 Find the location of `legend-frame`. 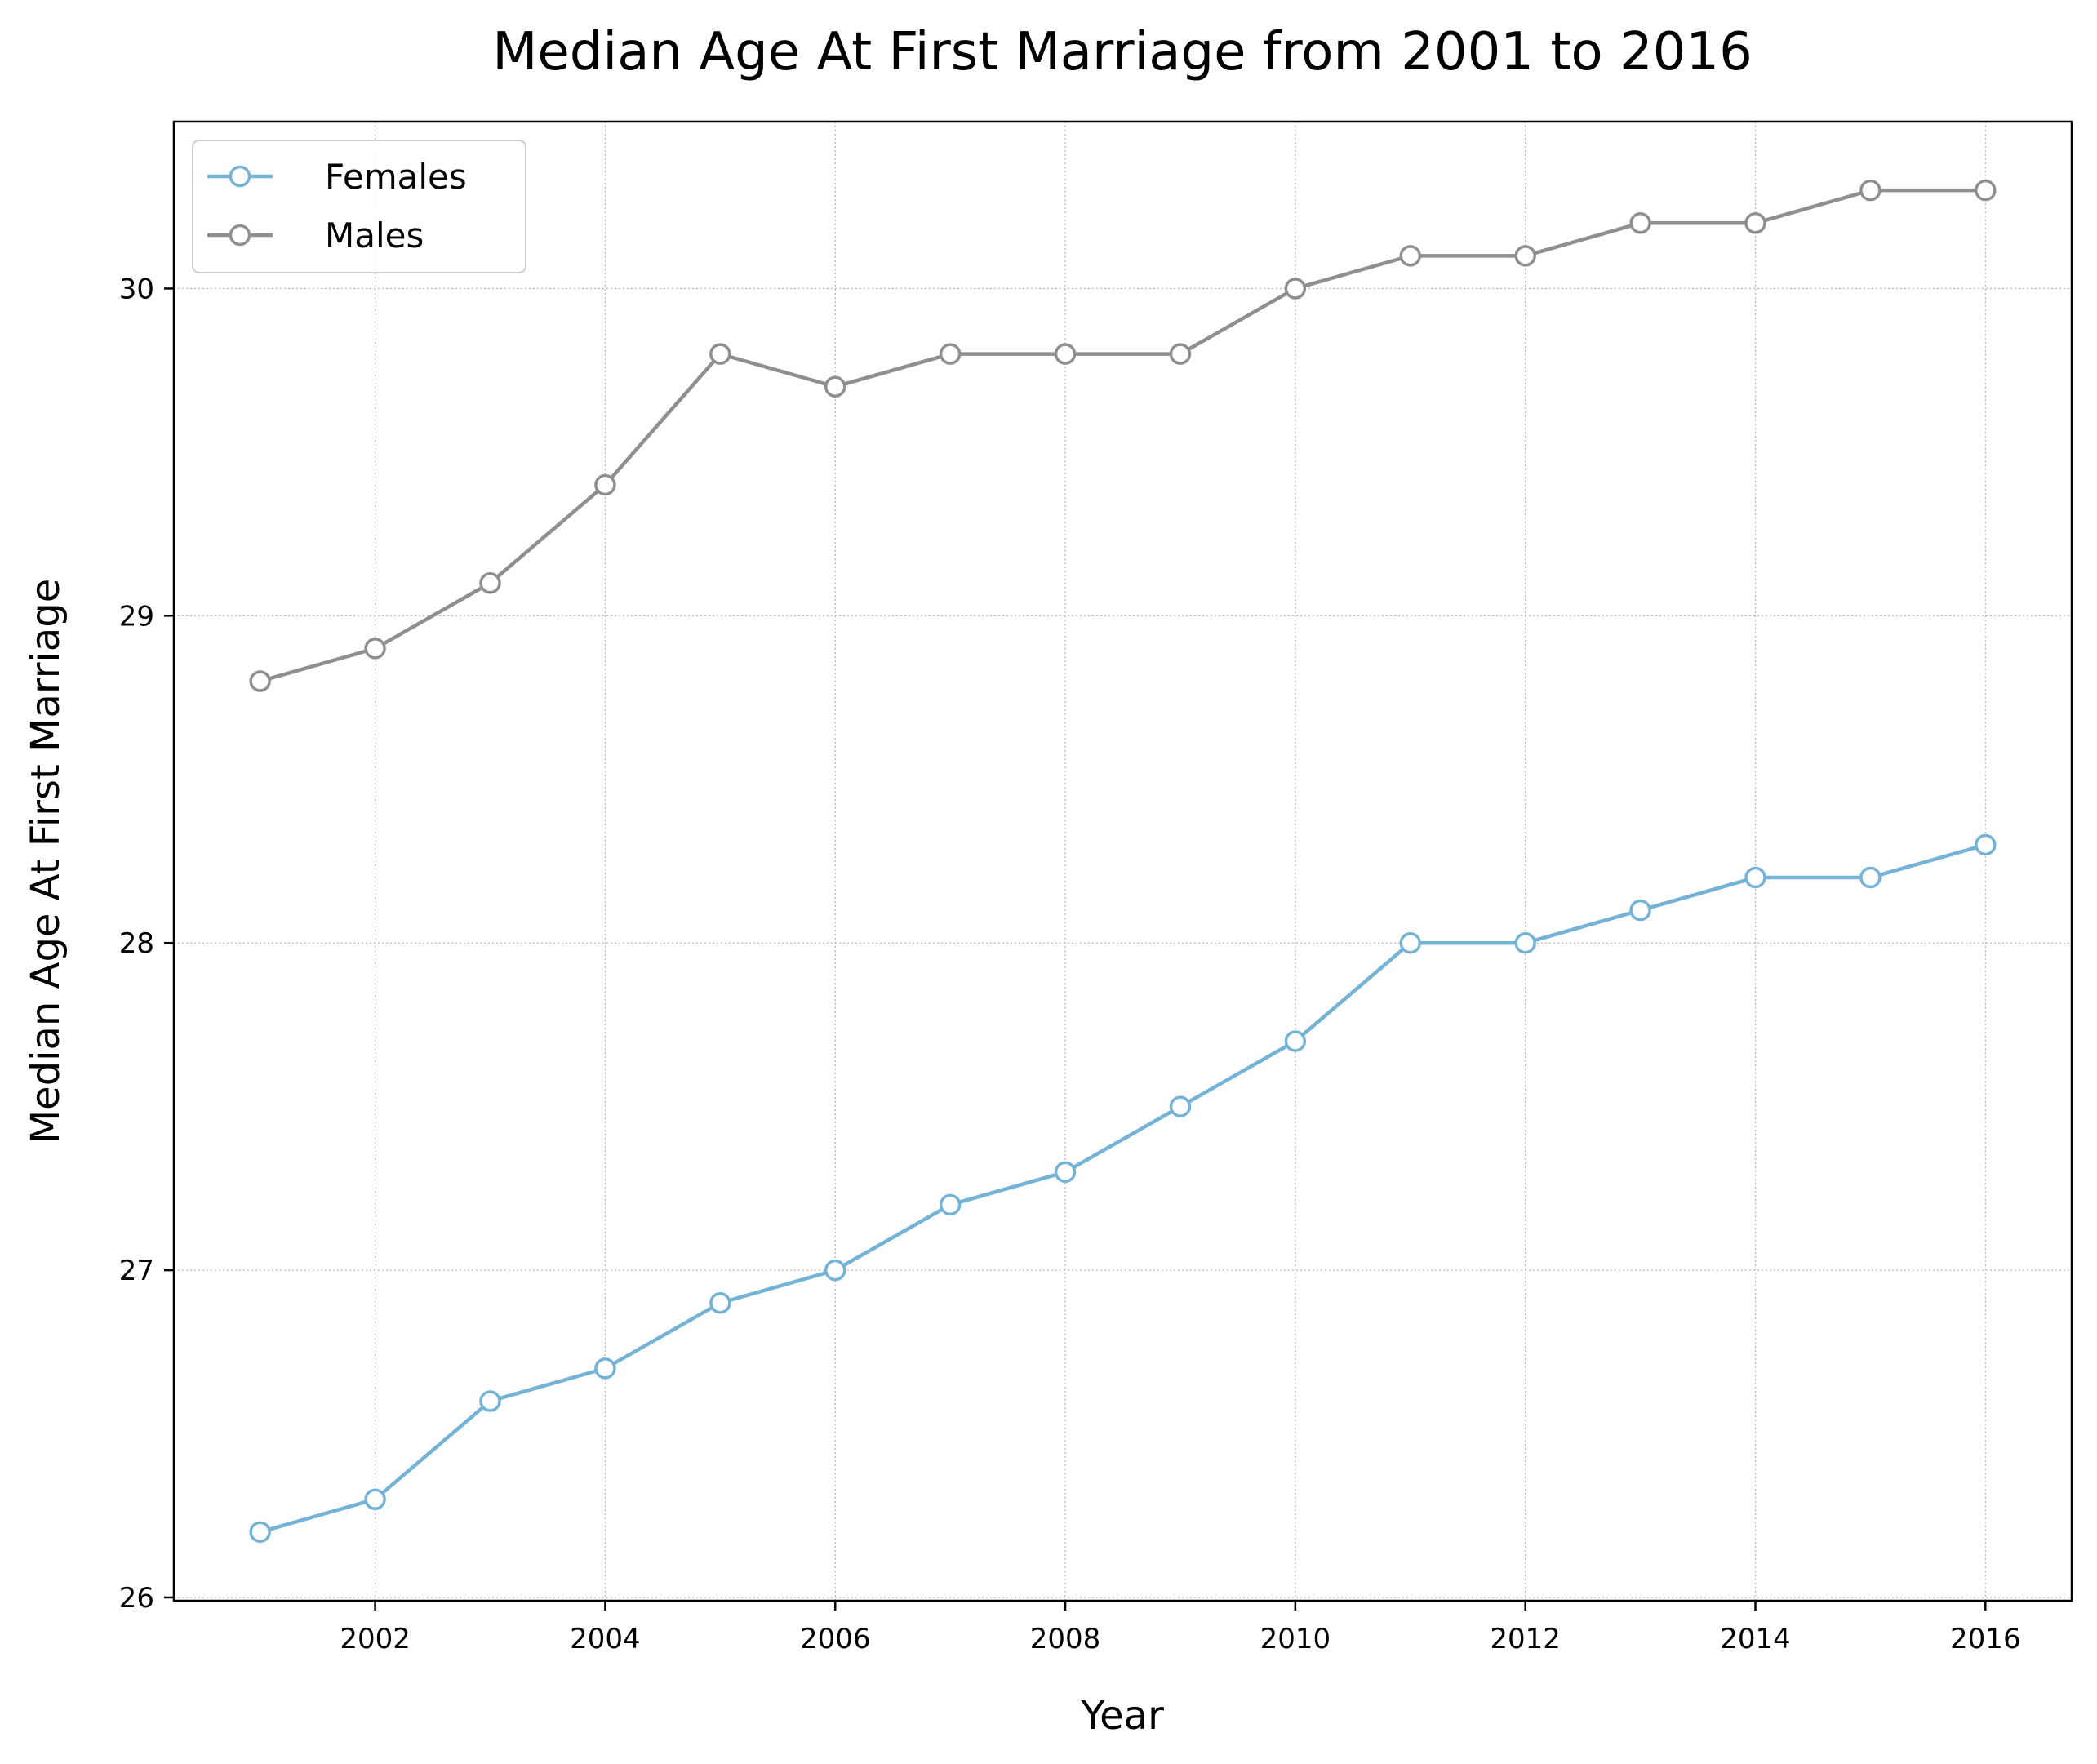

legend-frame is located at coordinates (359, 206).